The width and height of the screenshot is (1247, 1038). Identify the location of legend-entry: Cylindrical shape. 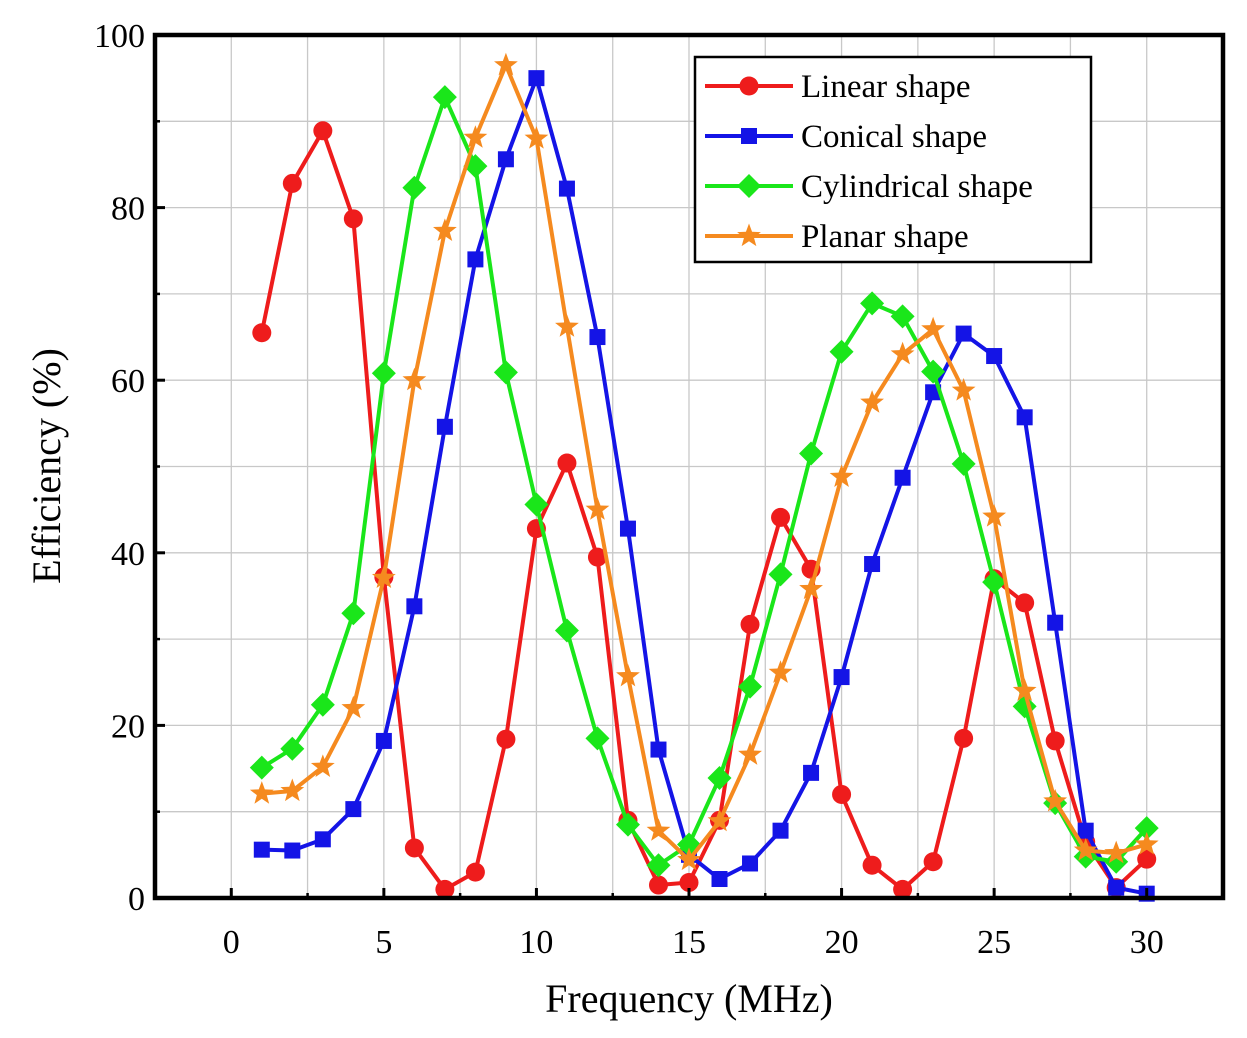
(869, 187).